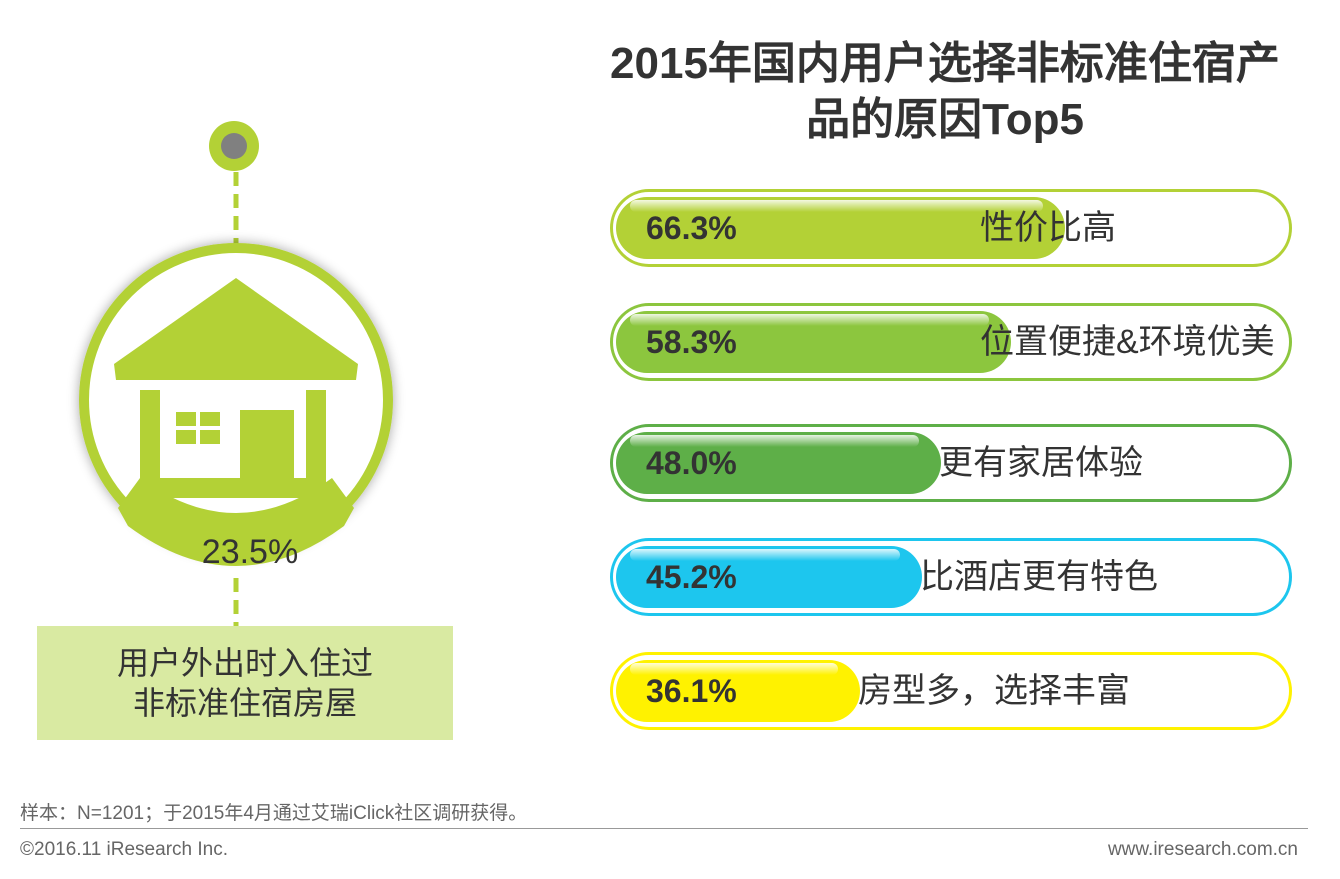  What do you see at coordinates (945, 119) in the screenshot?
I see `chart-title-line-2: 品的原因Top5` at bounding box center [945, 119].